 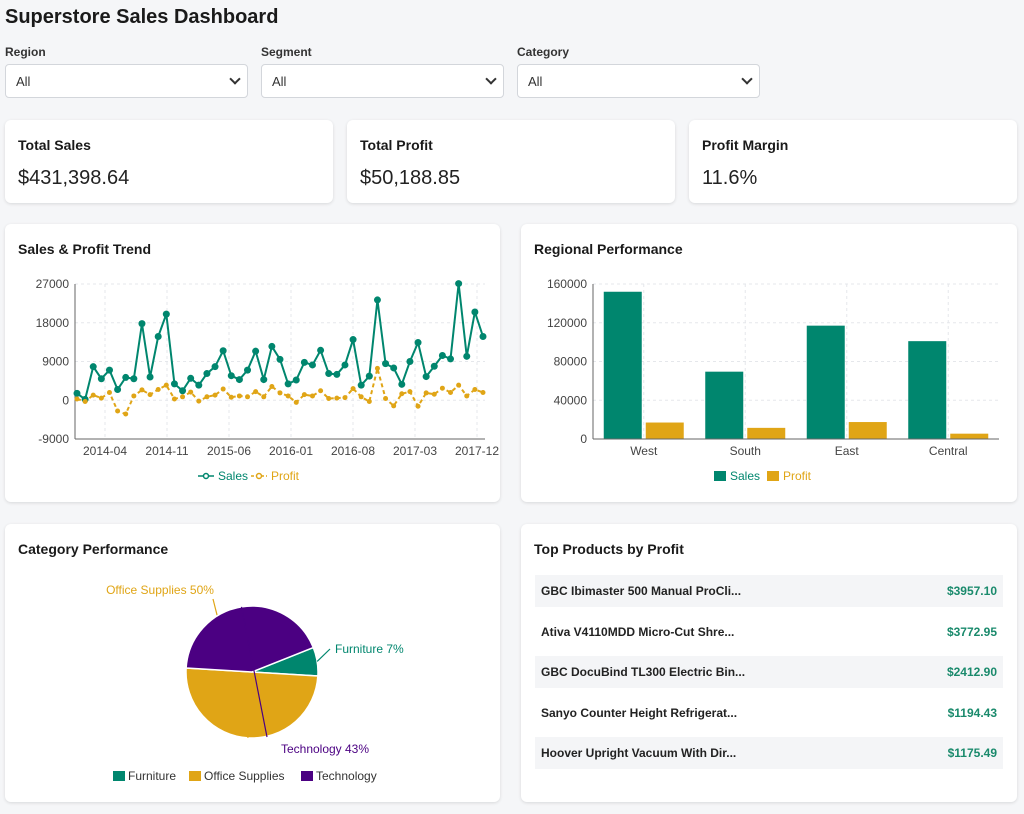 What do you see at coordinates (971, 672) in the screenshot?
I see `product-profit: $2412.90` at bounding box center [971, 672].